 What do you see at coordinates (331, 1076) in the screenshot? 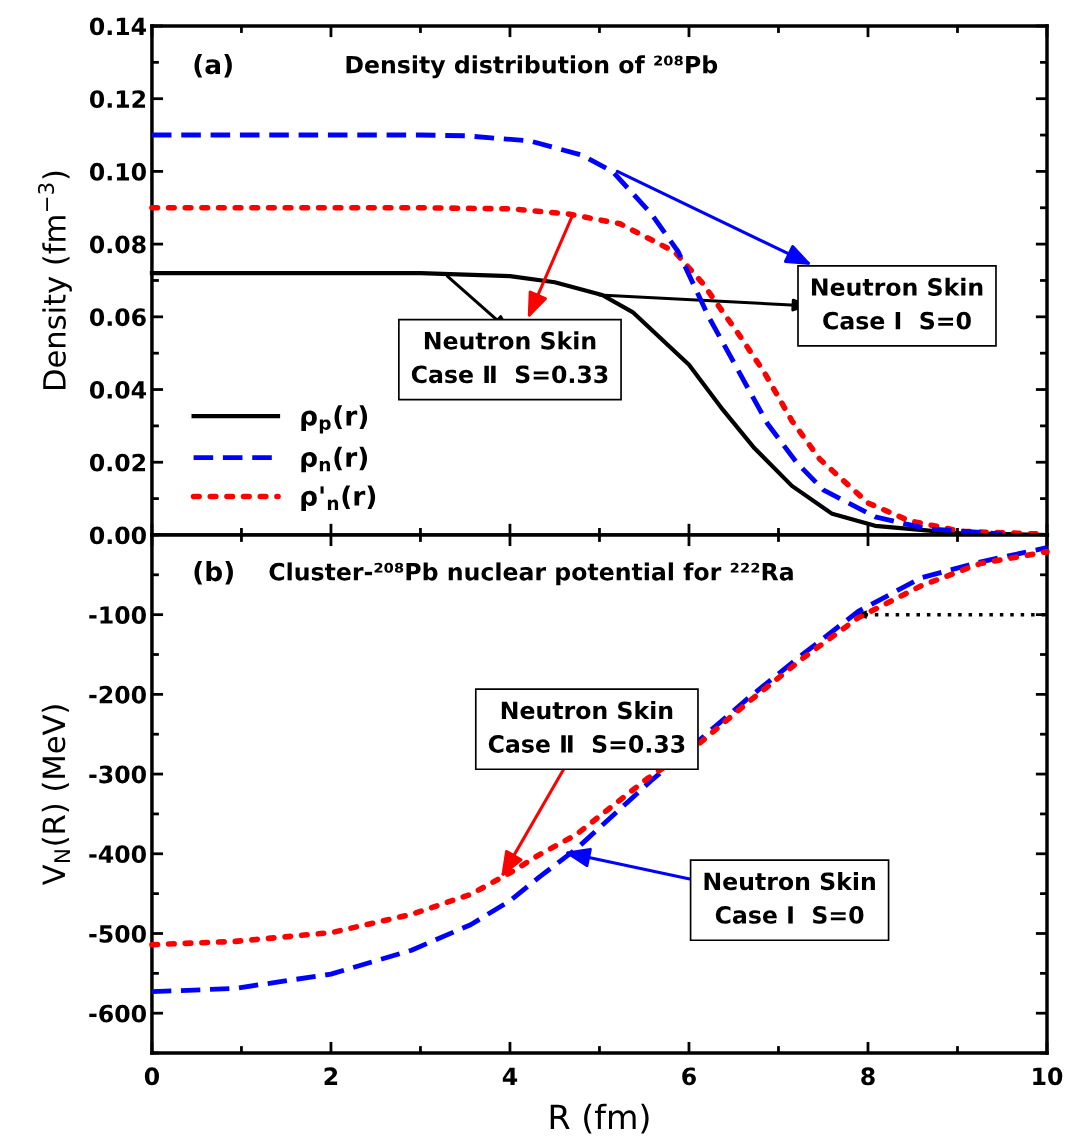
I see `x-tick-label: 2` at bounding box center [331, 1076].